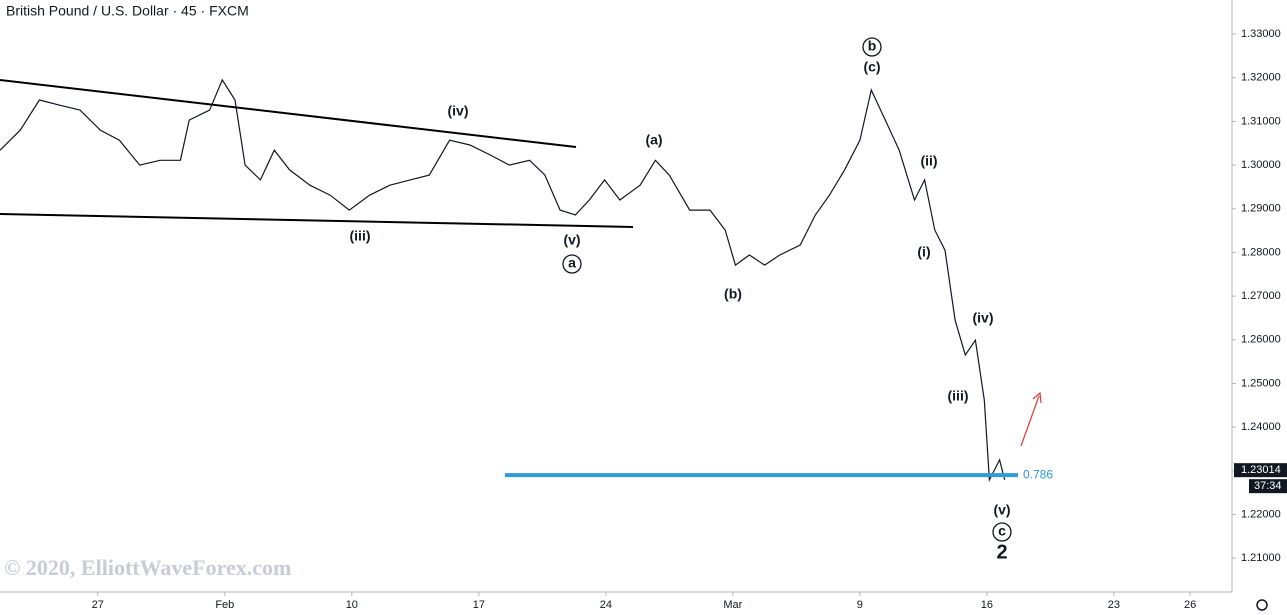  Describe the element at coordinates (606, 605) in the screenshot. I see `x-tick-label: 24` at that location.